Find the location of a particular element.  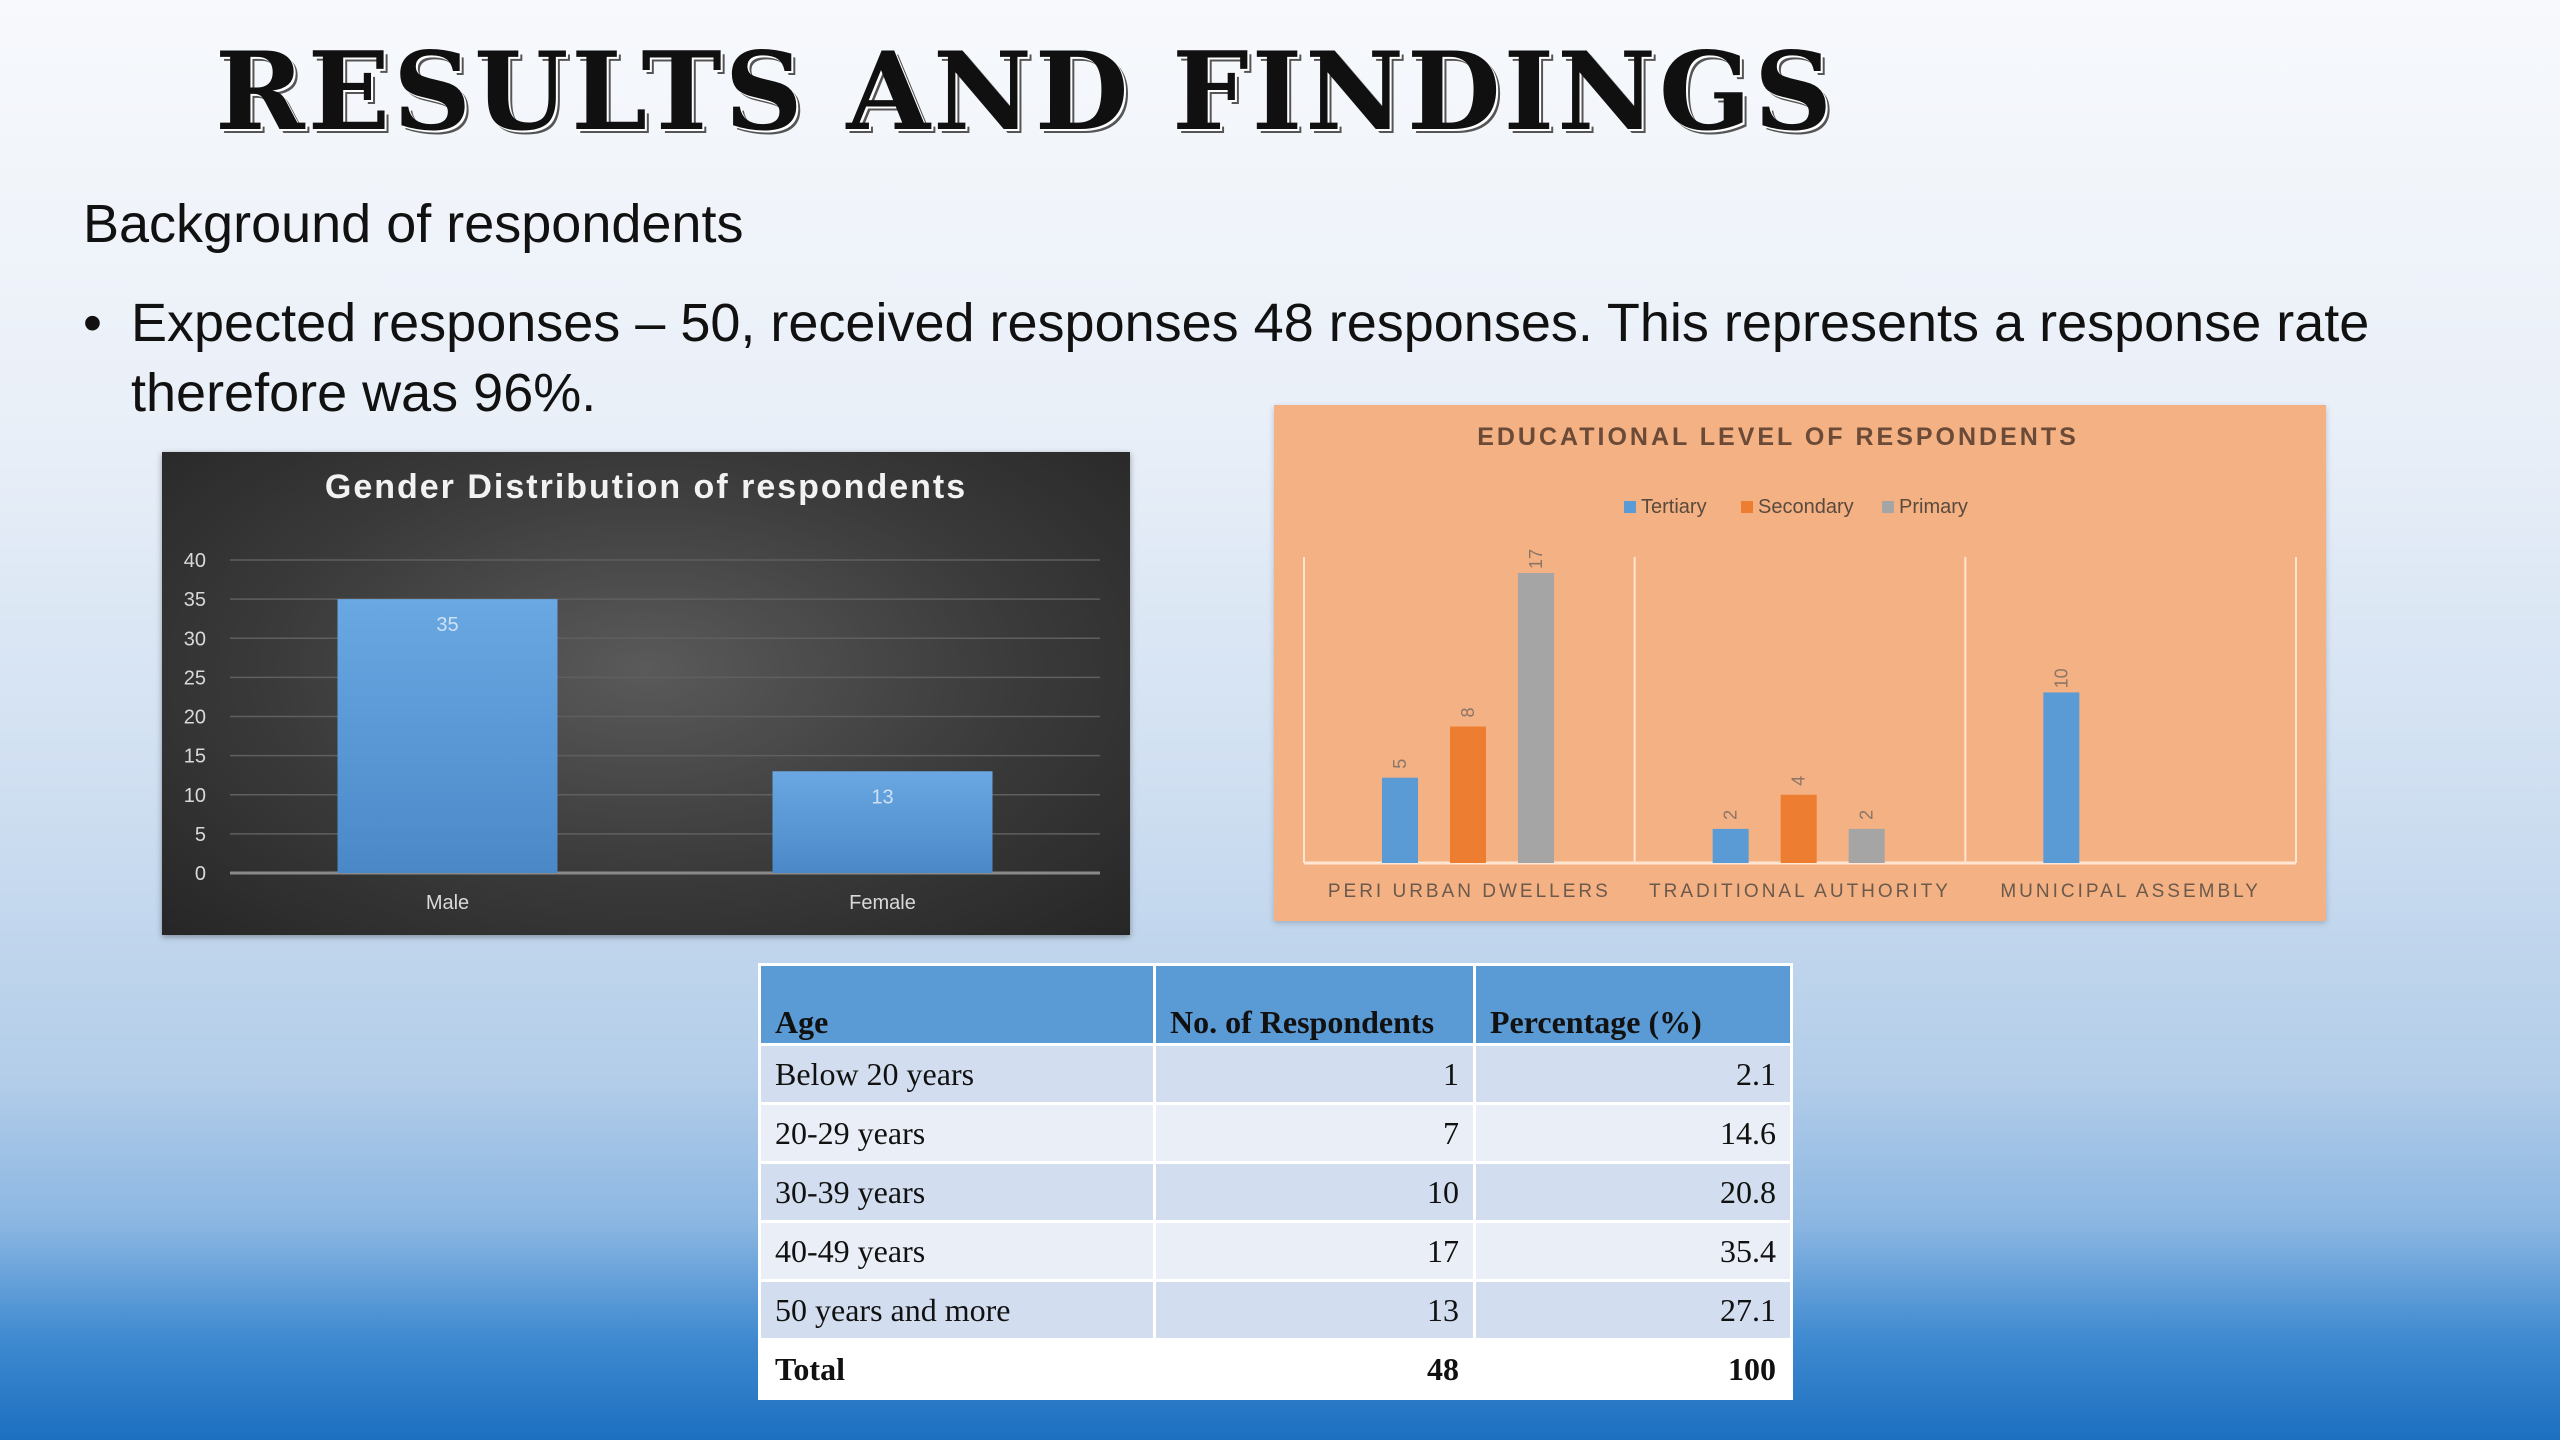

table-total-row: Total 48 100 is located at coordinates (1275, 1369).